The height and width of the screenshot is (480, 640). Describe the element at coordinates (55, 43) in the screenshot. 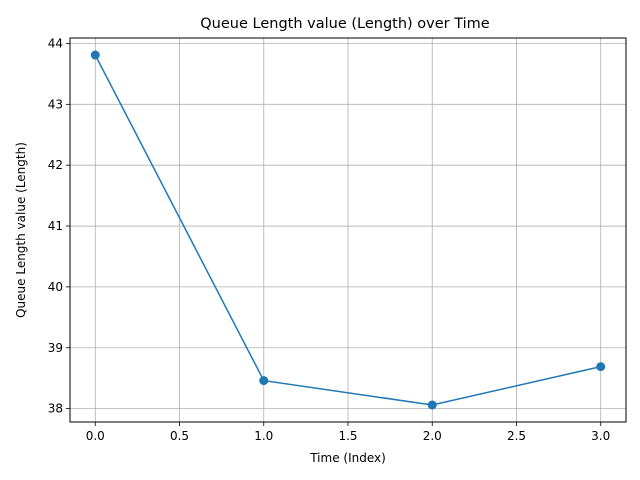

I see `y-tick-label: 44` at that location.